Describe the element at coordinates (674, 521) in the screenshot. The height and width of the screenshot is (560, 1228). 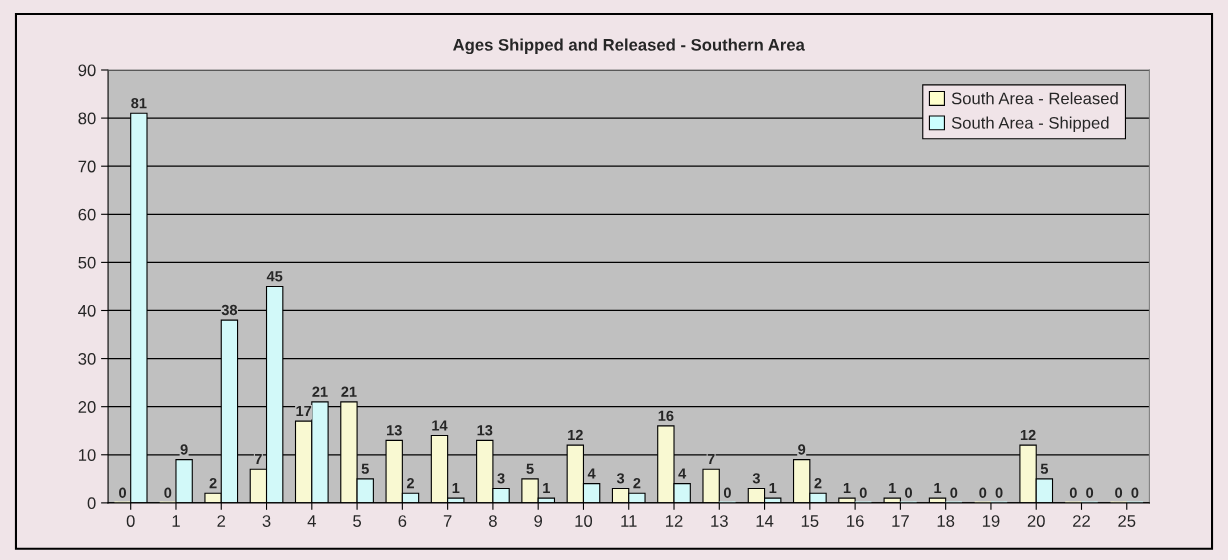
I see `x-tick-label: 12` at that location.